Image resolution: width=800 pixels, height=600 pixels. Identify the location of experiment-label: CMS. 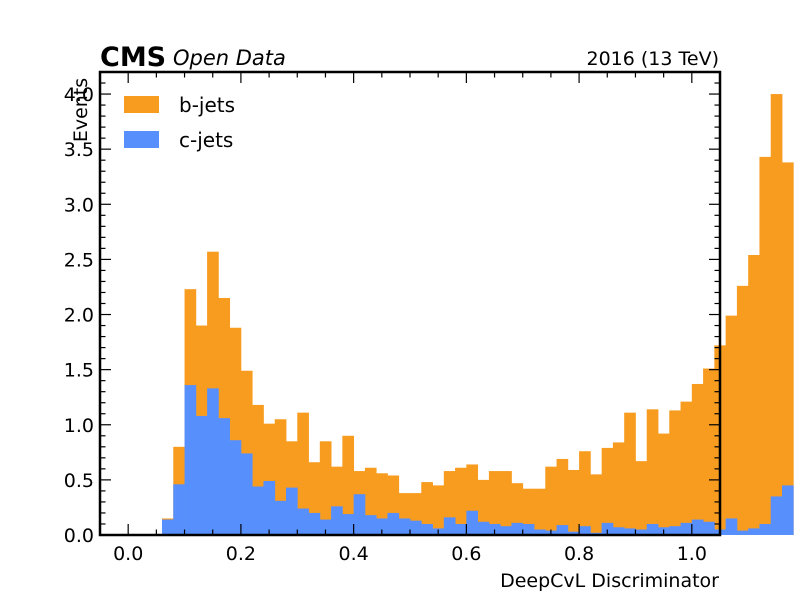
(133, 57).